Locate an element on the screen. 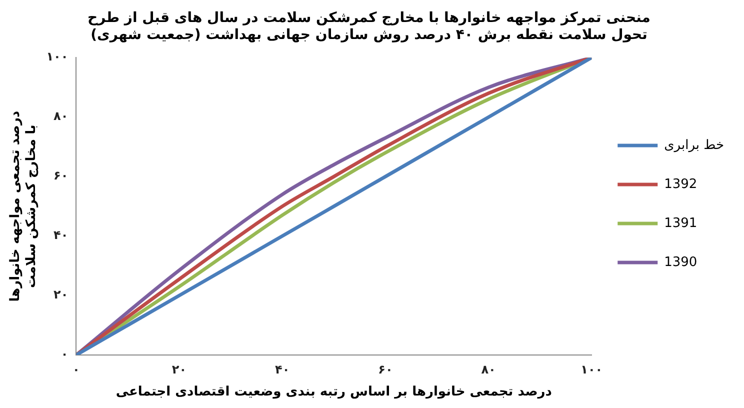  legend-label: 1390 is located at coordinates (681, 262).